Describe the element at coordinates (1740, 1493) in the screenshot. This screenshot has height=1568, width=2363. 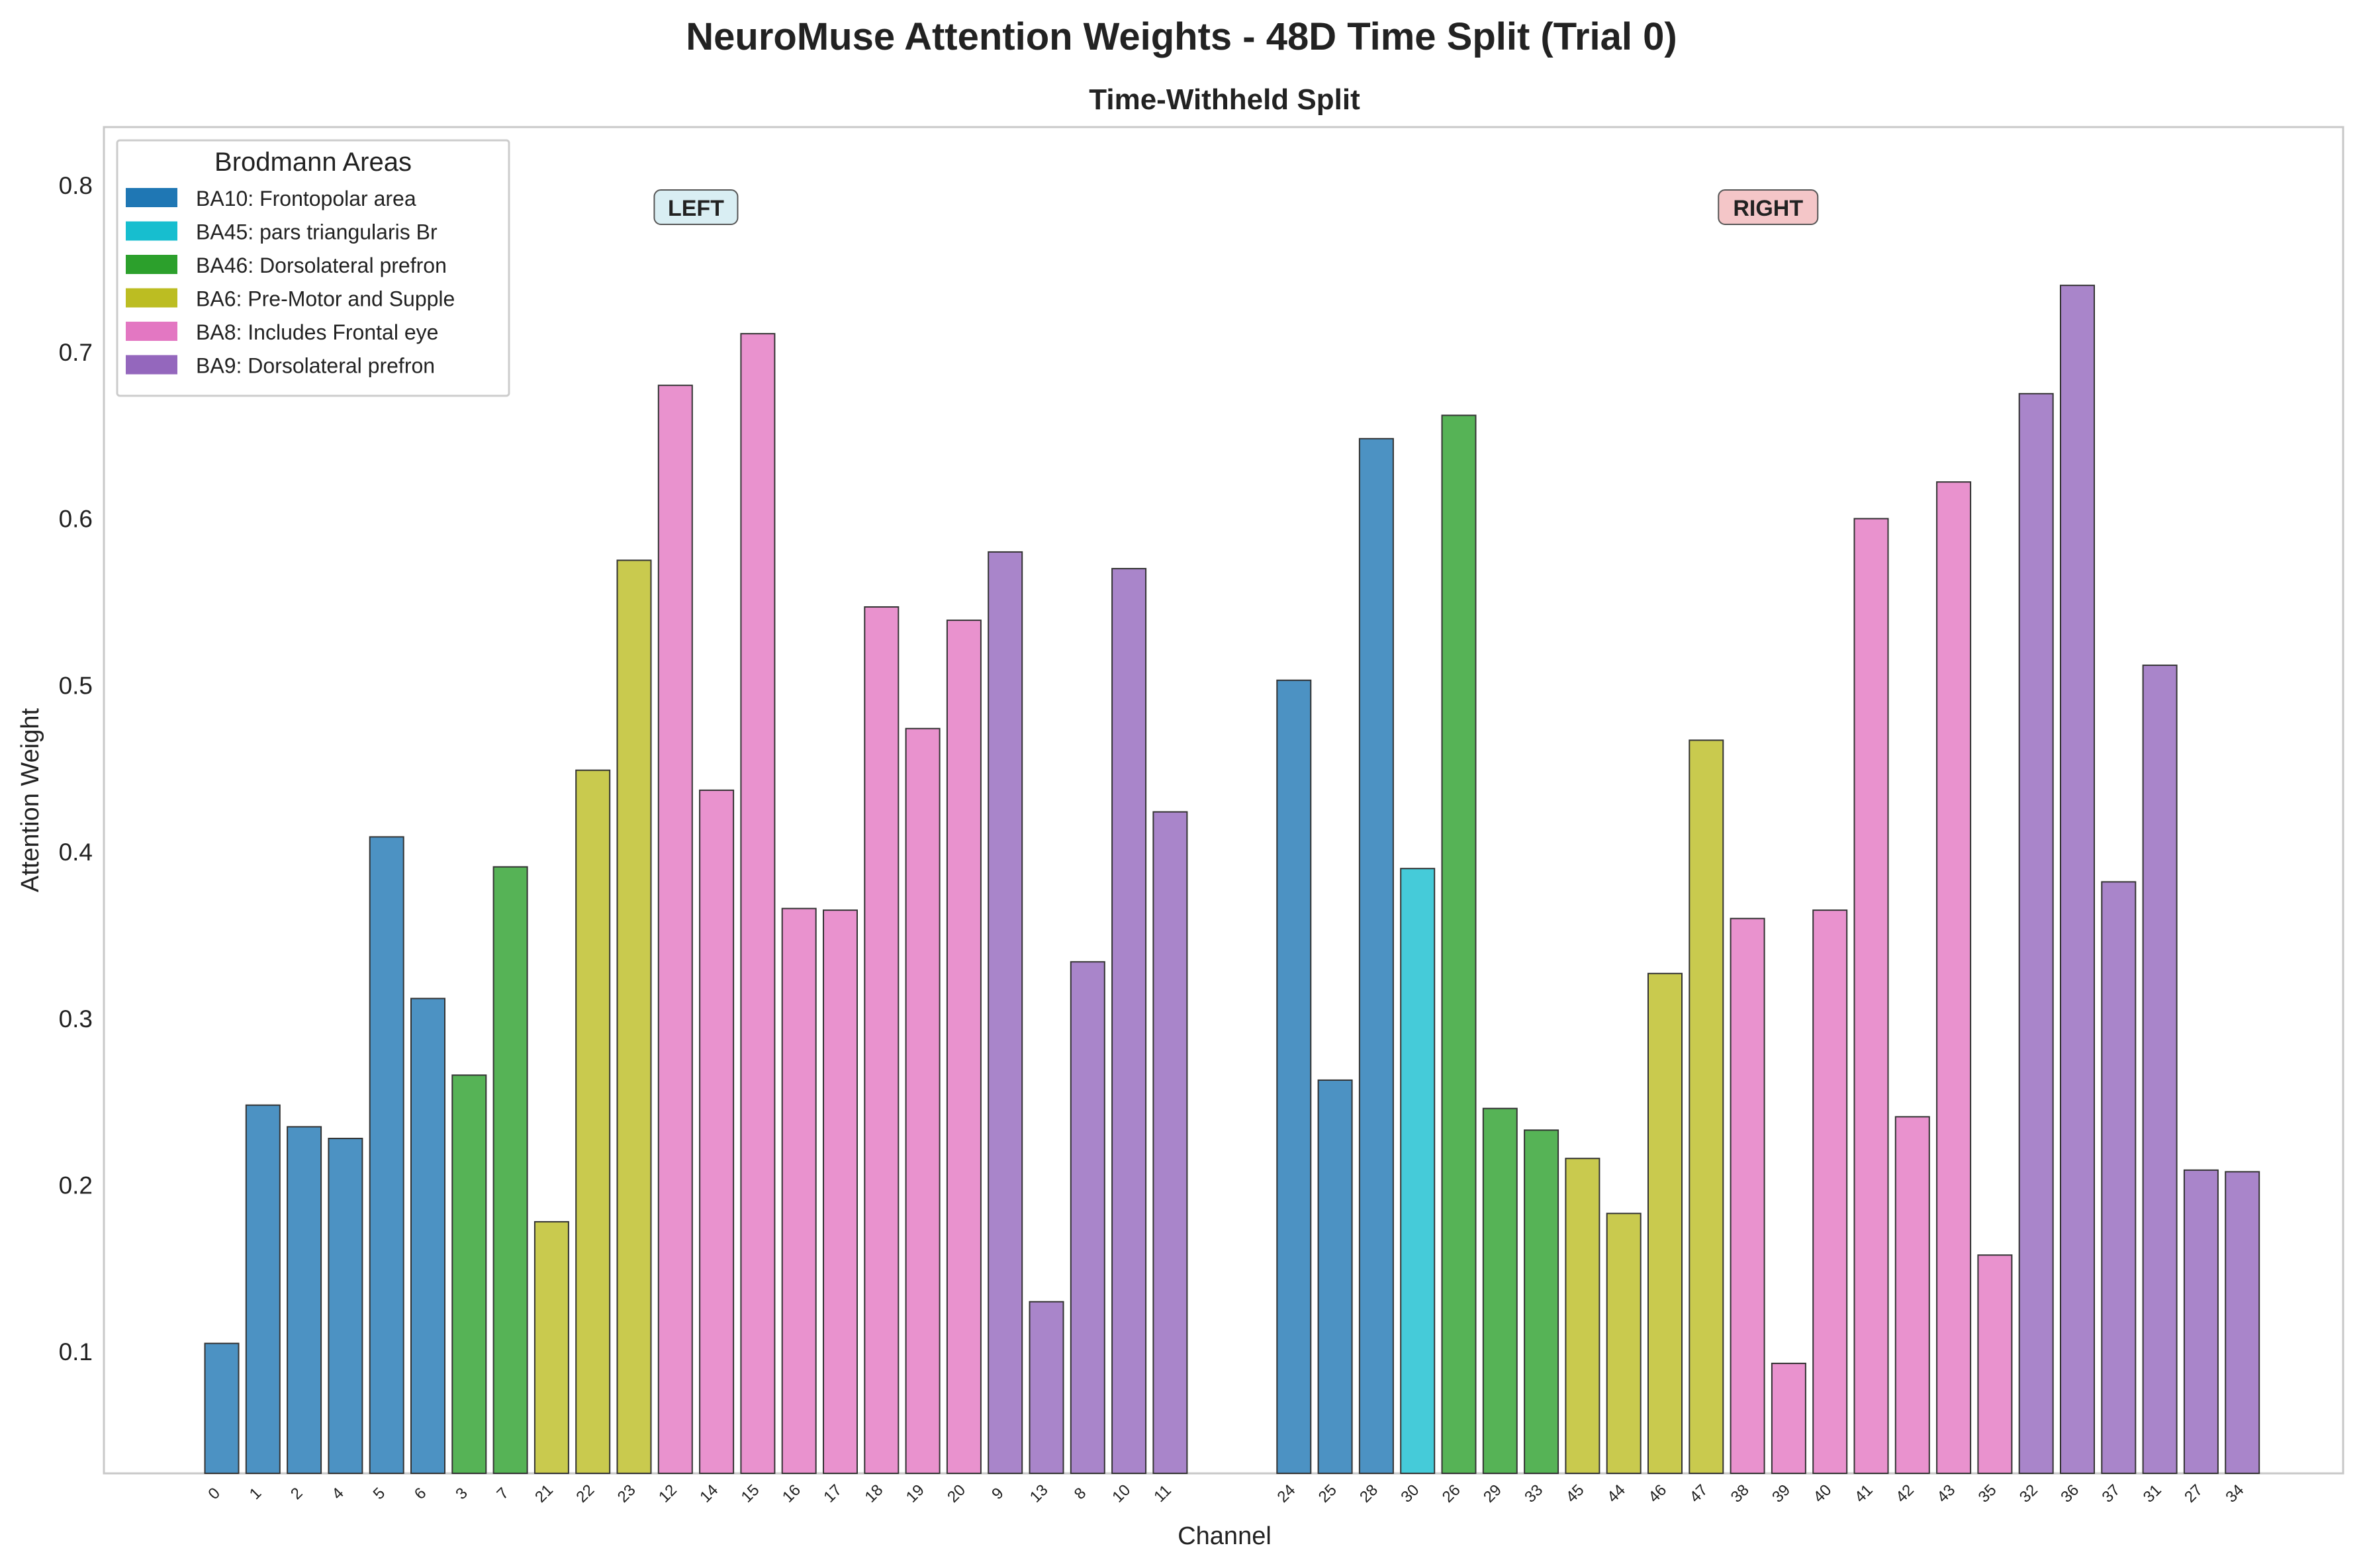
I see `x-tick-label: 38` at that location.